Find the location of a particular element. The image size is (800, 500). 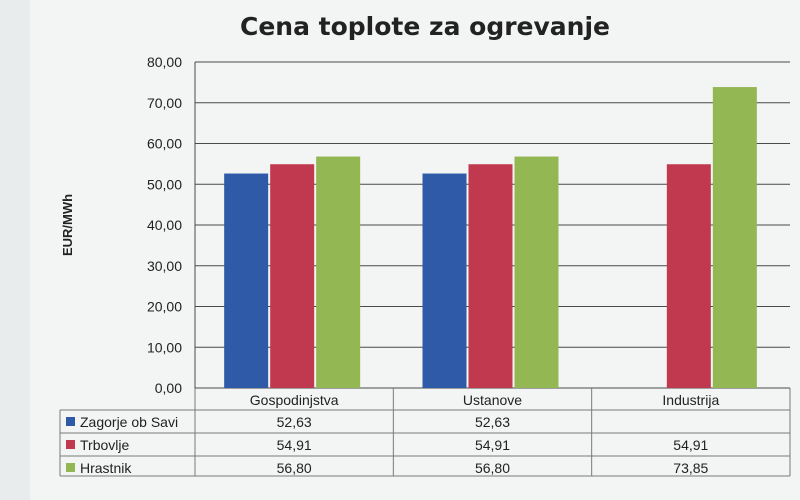

y-tick-label: 30,00 is located at coordinates (164, 266).